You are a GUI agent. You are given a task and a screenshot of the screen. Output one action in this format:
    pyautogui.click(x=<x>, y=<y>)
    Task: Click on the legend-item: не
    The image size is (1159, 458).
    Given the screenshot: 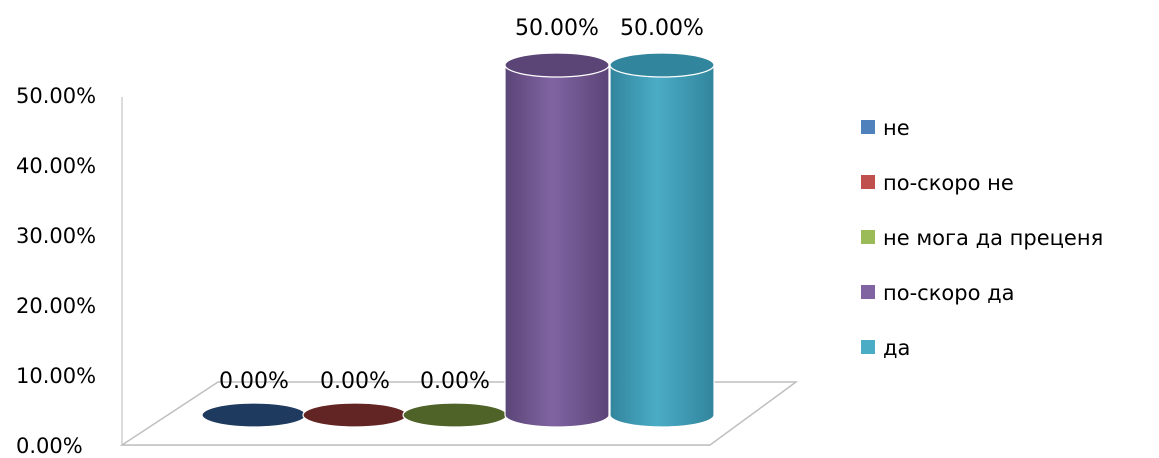 What is the action you would take?
    pyautogui.click(x=885, y=128)
    